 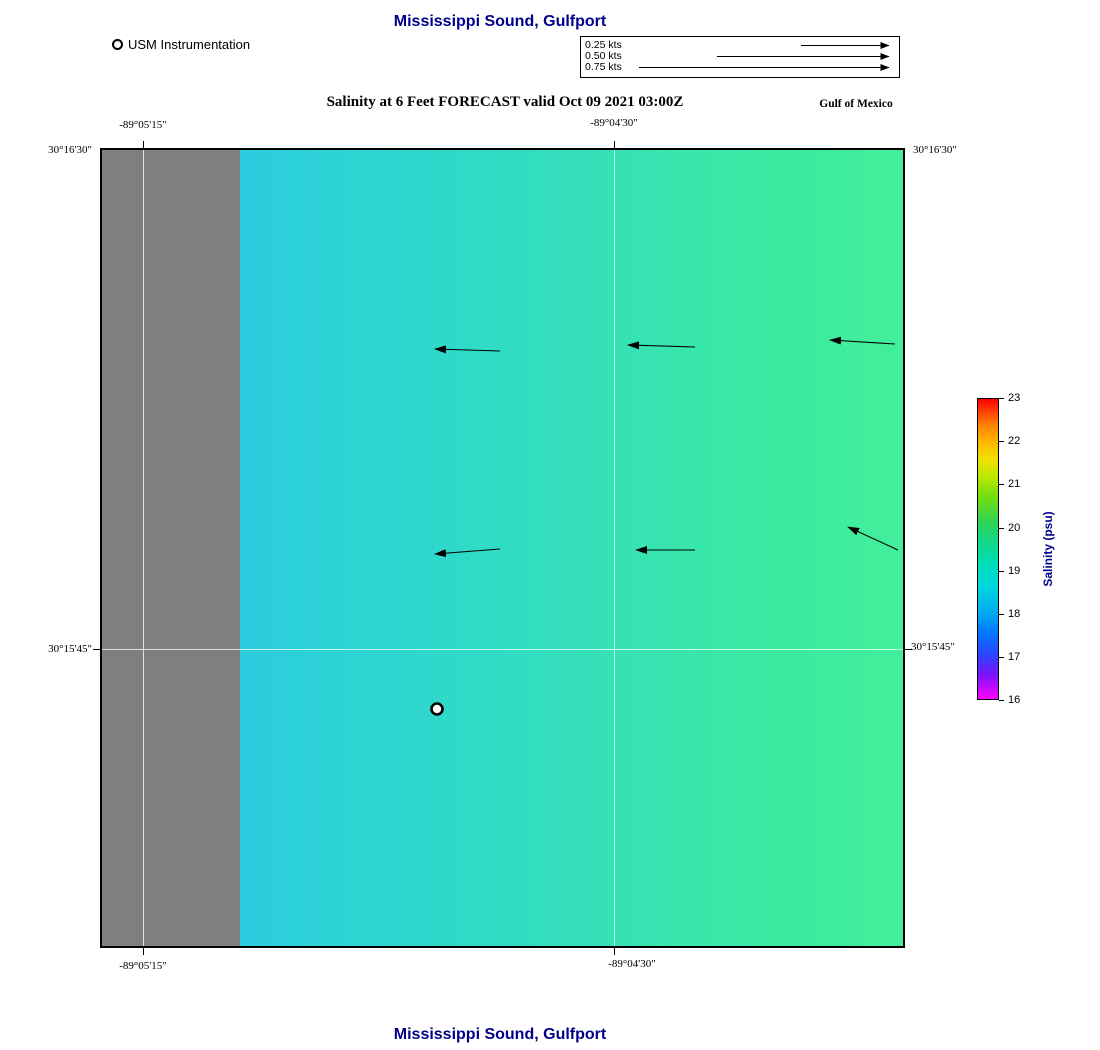 I want to click on colorbar-tick: 20, so click(x=1009, y=528).